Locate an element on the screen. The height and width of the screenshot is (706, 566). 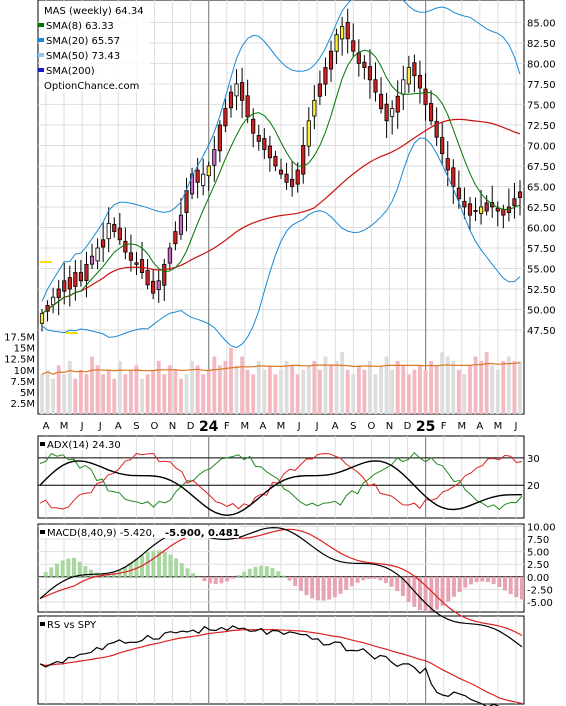
price-tick-label: 55.00 is located at coordinates (541, 269).